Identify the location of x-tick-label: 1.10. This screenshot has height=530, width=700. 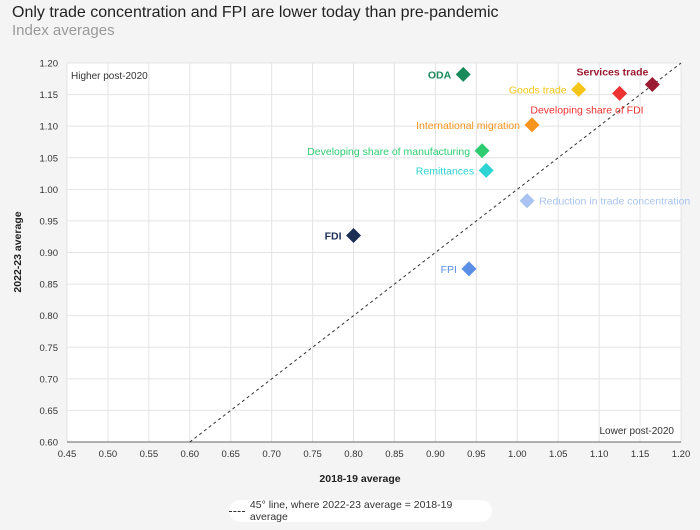
(599, 454).